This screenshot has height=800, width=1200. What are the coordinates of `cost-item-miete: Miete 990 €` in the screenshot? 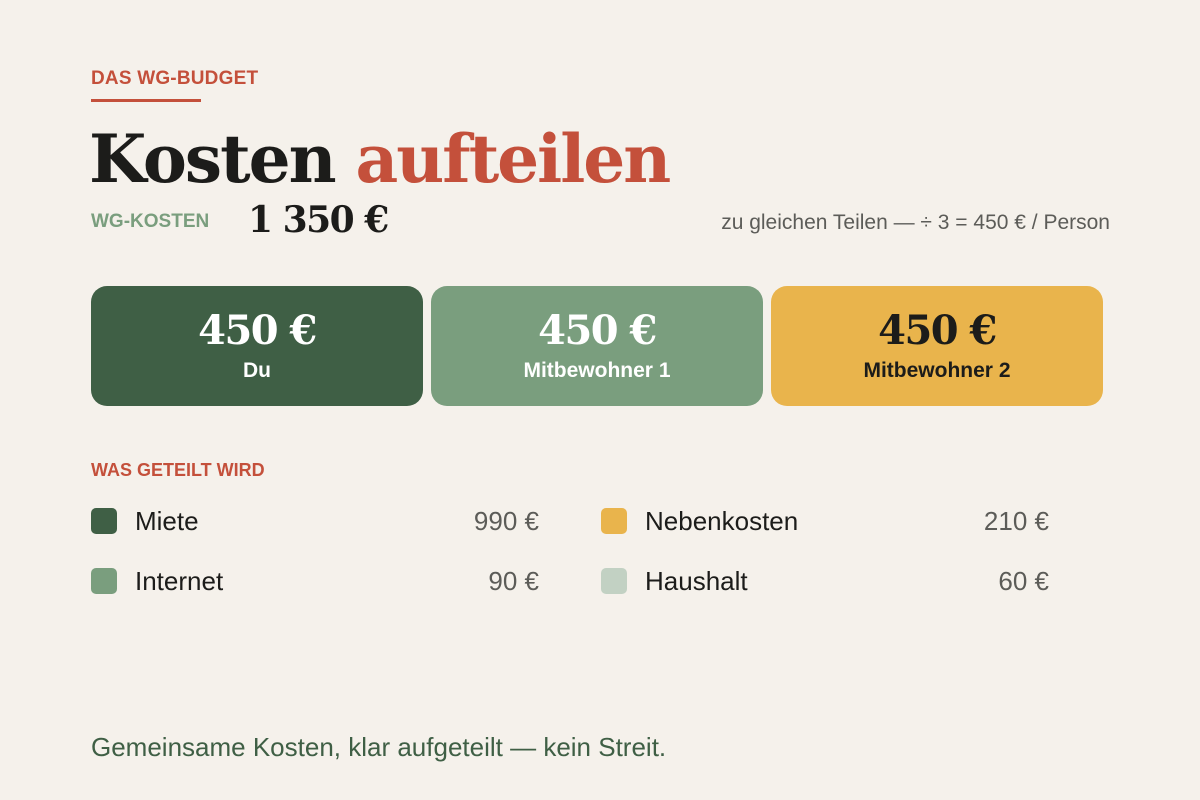 It's located at (315, 521).